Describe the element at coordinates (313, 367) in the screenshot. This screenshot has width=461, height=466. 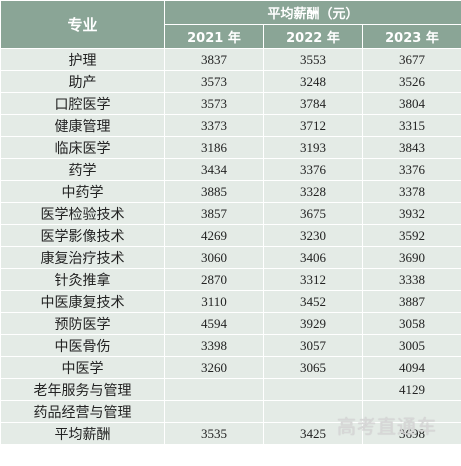
I see `salary-cell-2022: 3065` at that location.